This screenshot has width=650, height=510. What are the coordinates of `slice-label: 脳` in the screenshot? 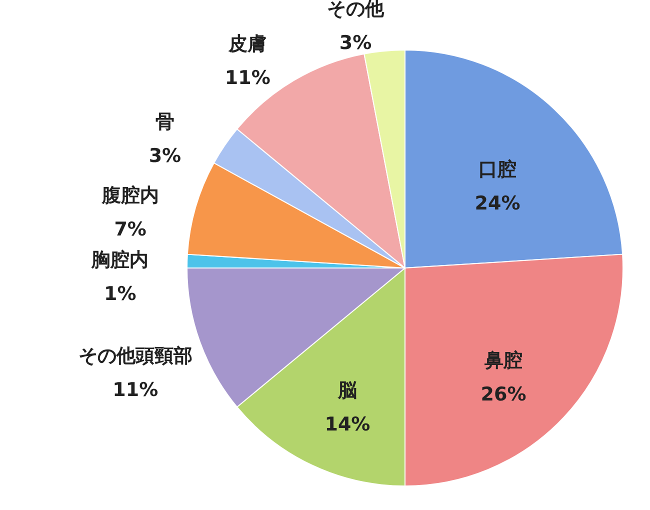 It's located at (346, 390).